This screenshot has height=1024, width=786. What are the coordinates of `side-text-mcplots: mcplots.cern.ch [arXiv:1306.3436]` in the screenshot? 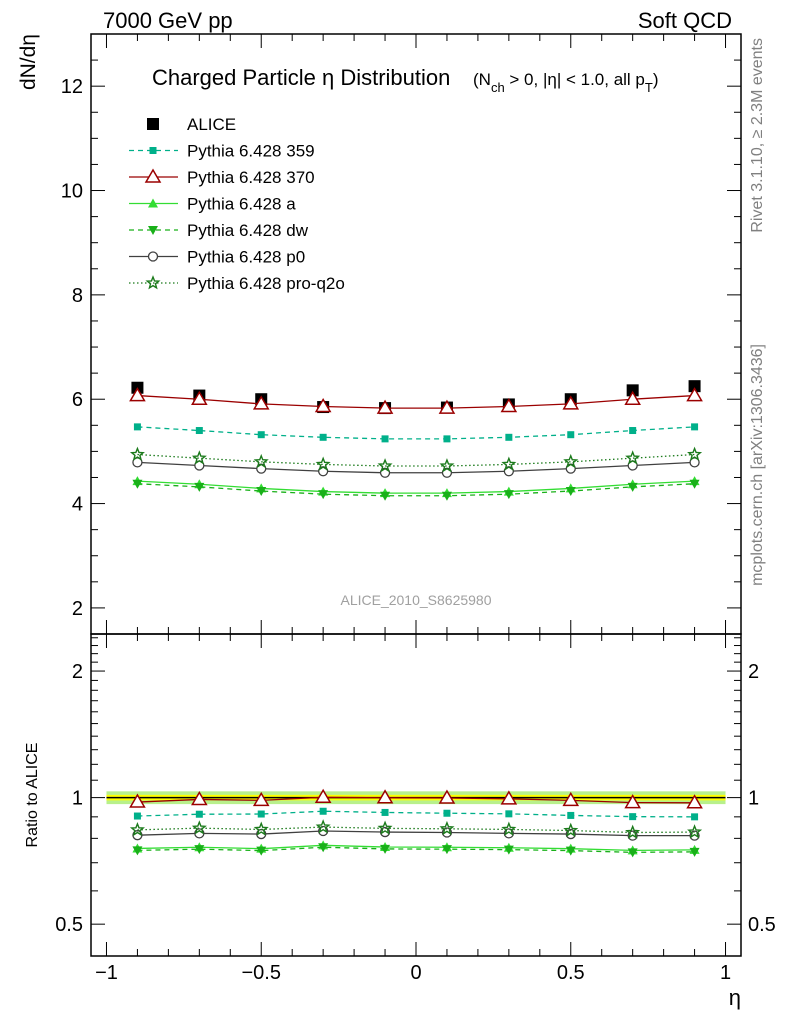 It's located at (757, 465).